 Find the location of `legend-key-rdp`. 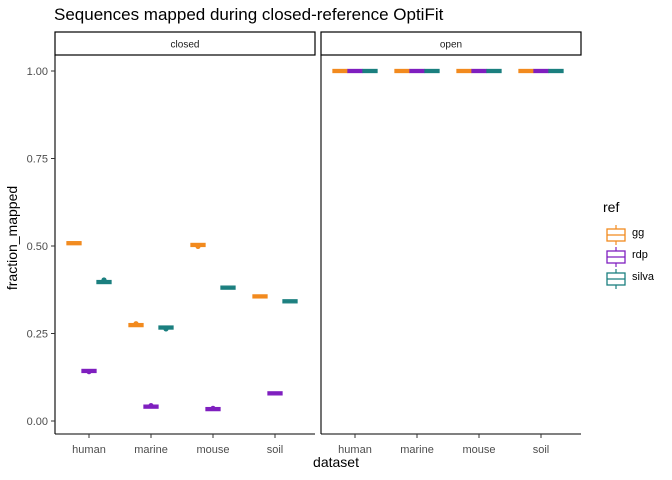

legend-key-rdp is located at coordinates (616, 257).